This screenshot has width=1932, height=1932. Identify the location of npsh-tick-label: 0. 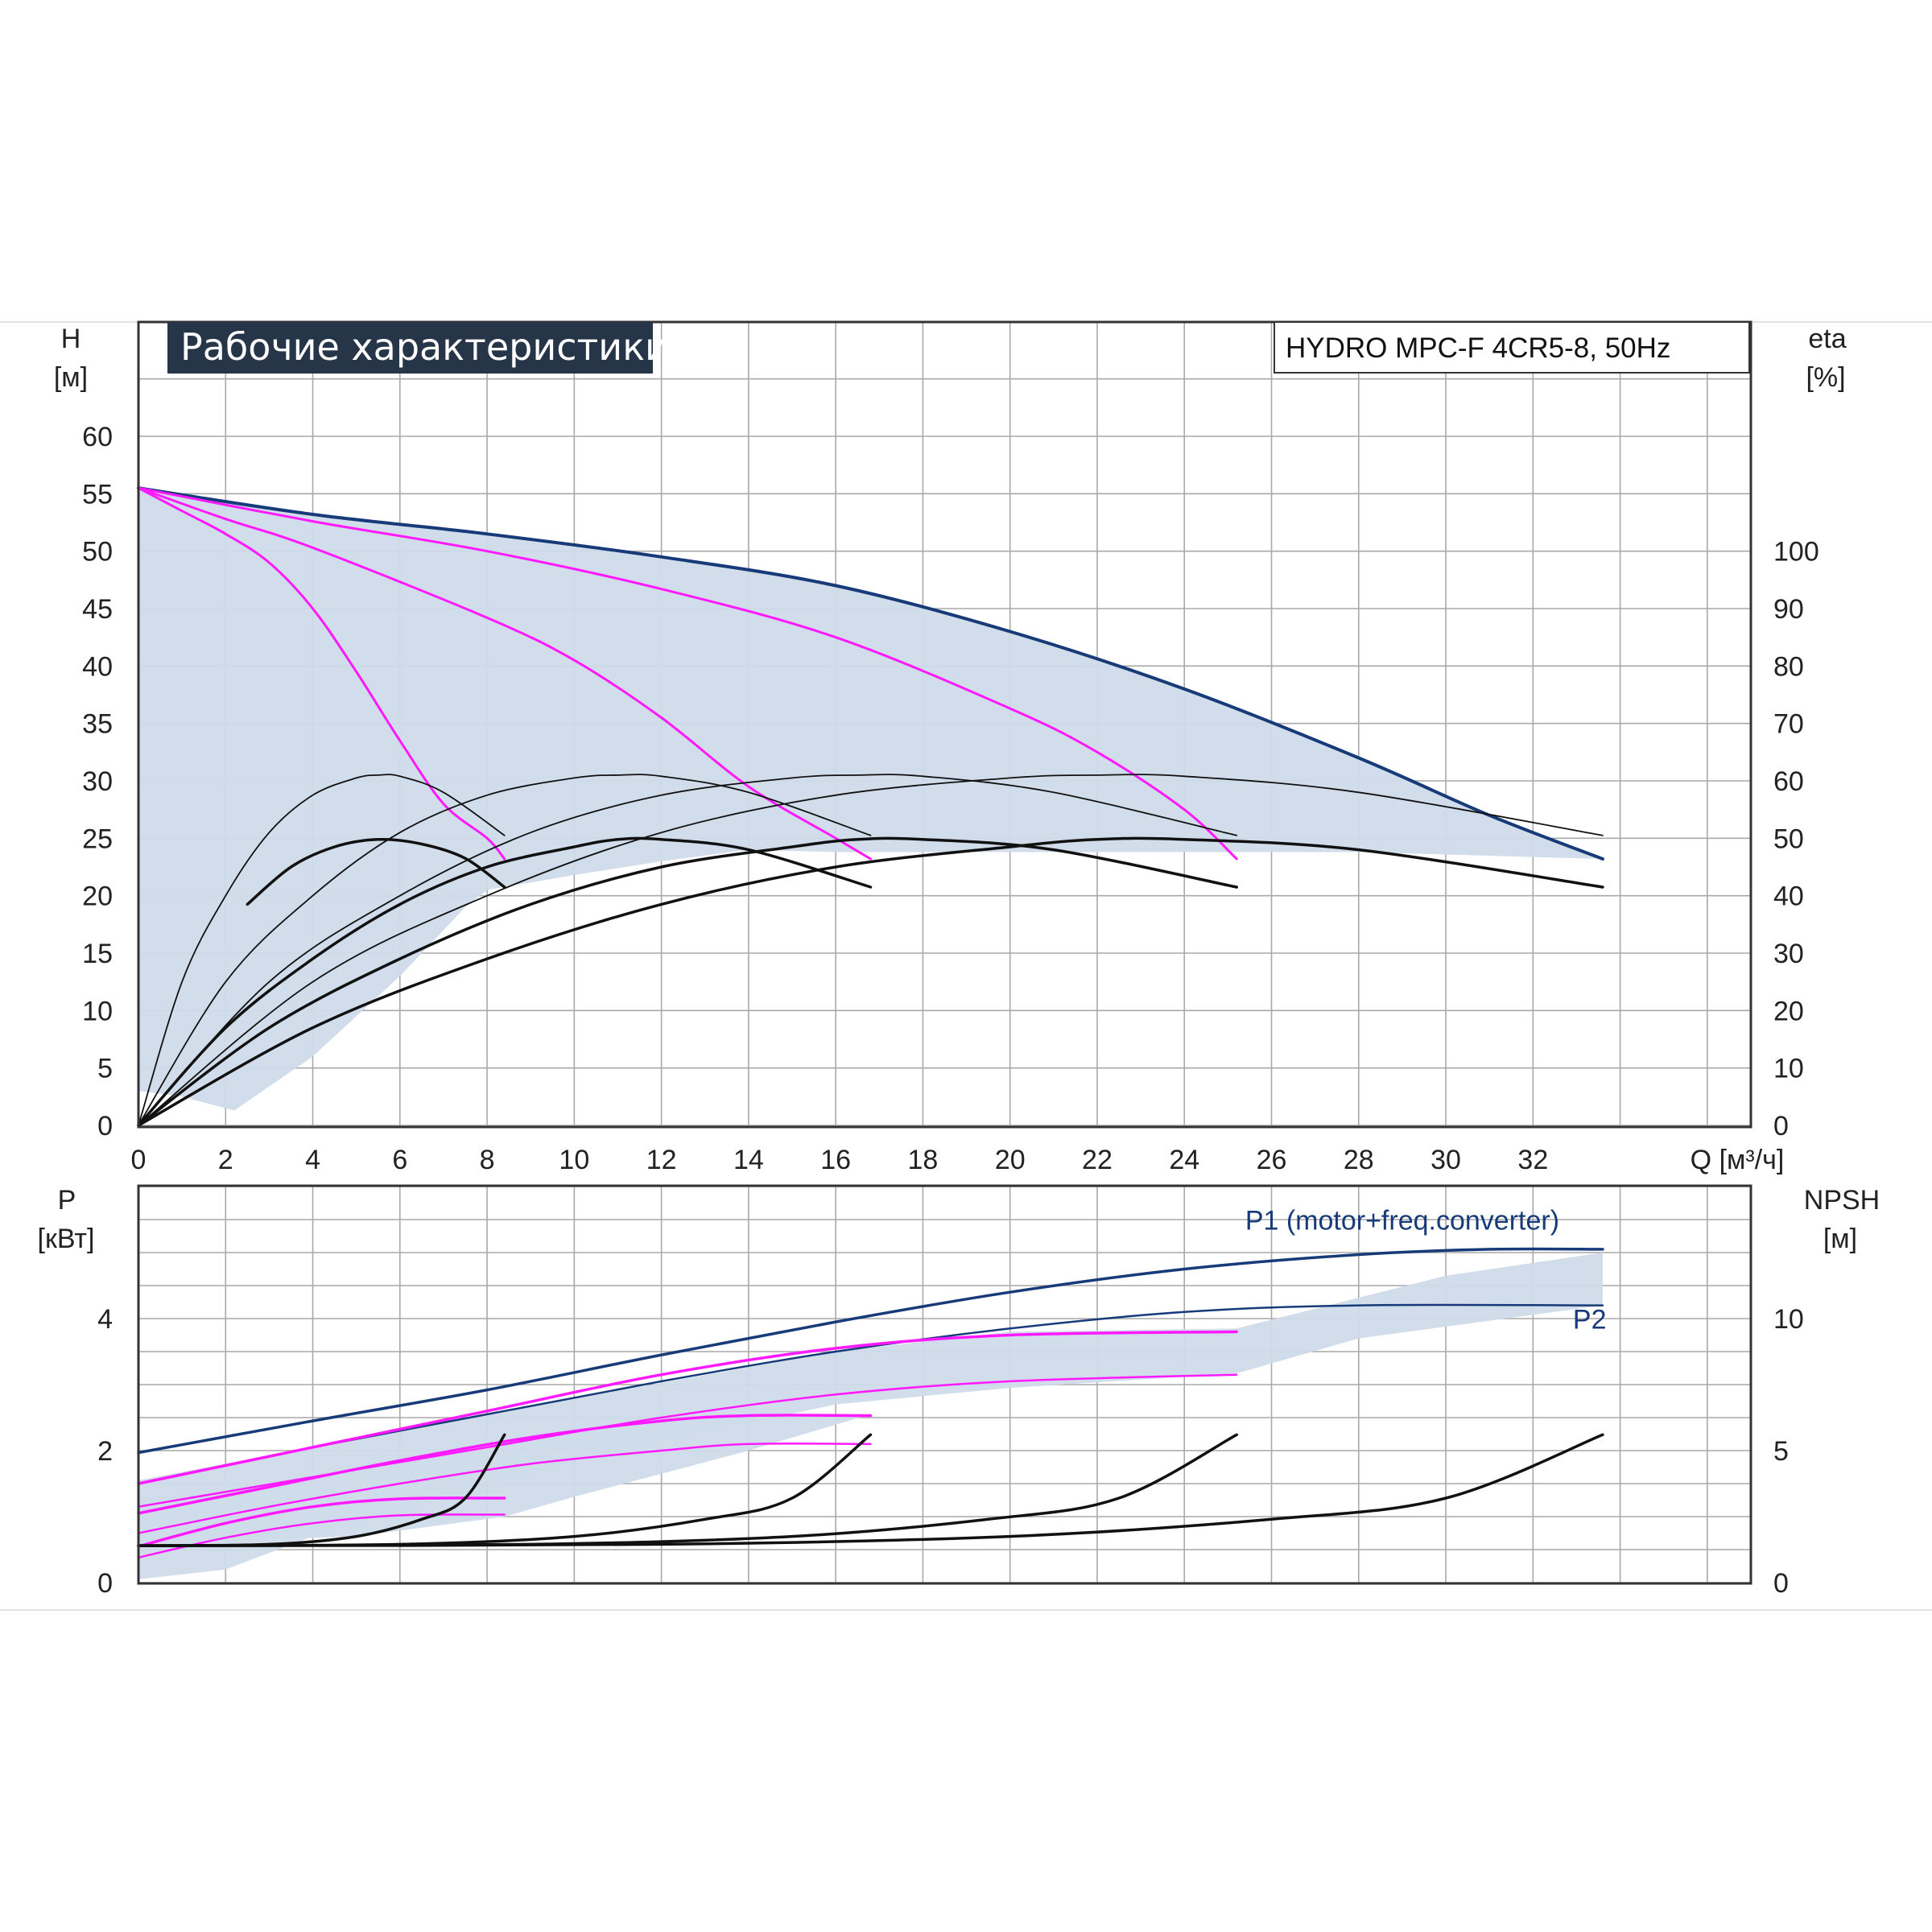
(1781, 1583).